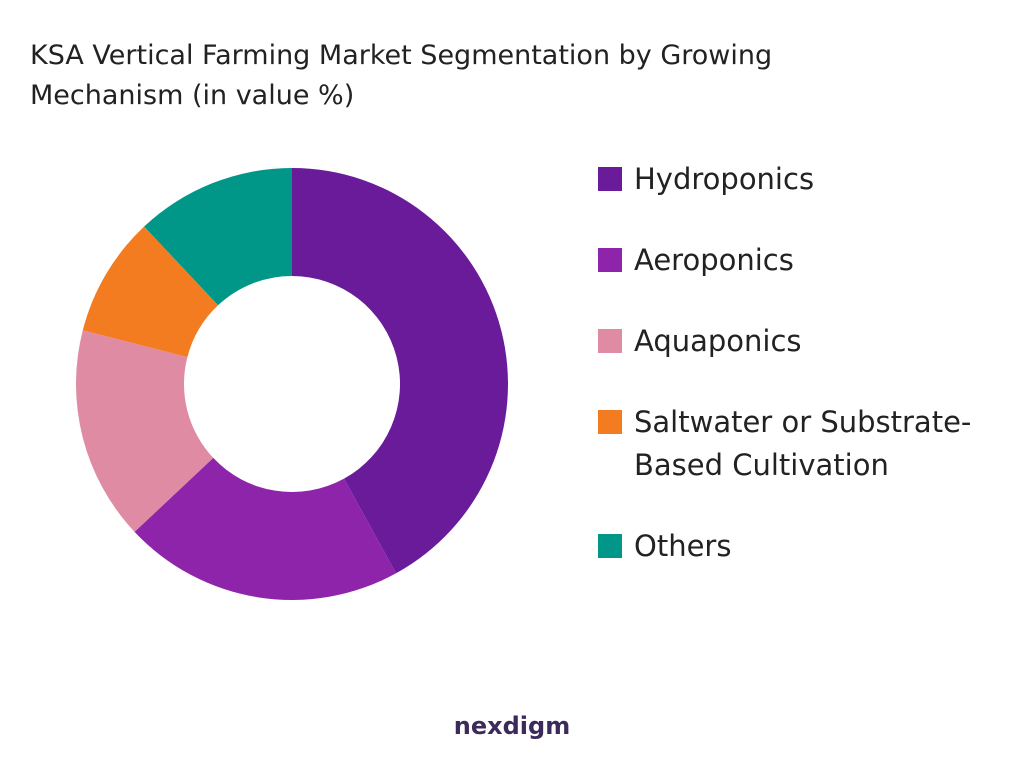 The width and height of the screenshot is (1024, 768). Describe the element at coordinates (808, 260) in the screenshot. I see `legend-item: Aeroponics` at that location.